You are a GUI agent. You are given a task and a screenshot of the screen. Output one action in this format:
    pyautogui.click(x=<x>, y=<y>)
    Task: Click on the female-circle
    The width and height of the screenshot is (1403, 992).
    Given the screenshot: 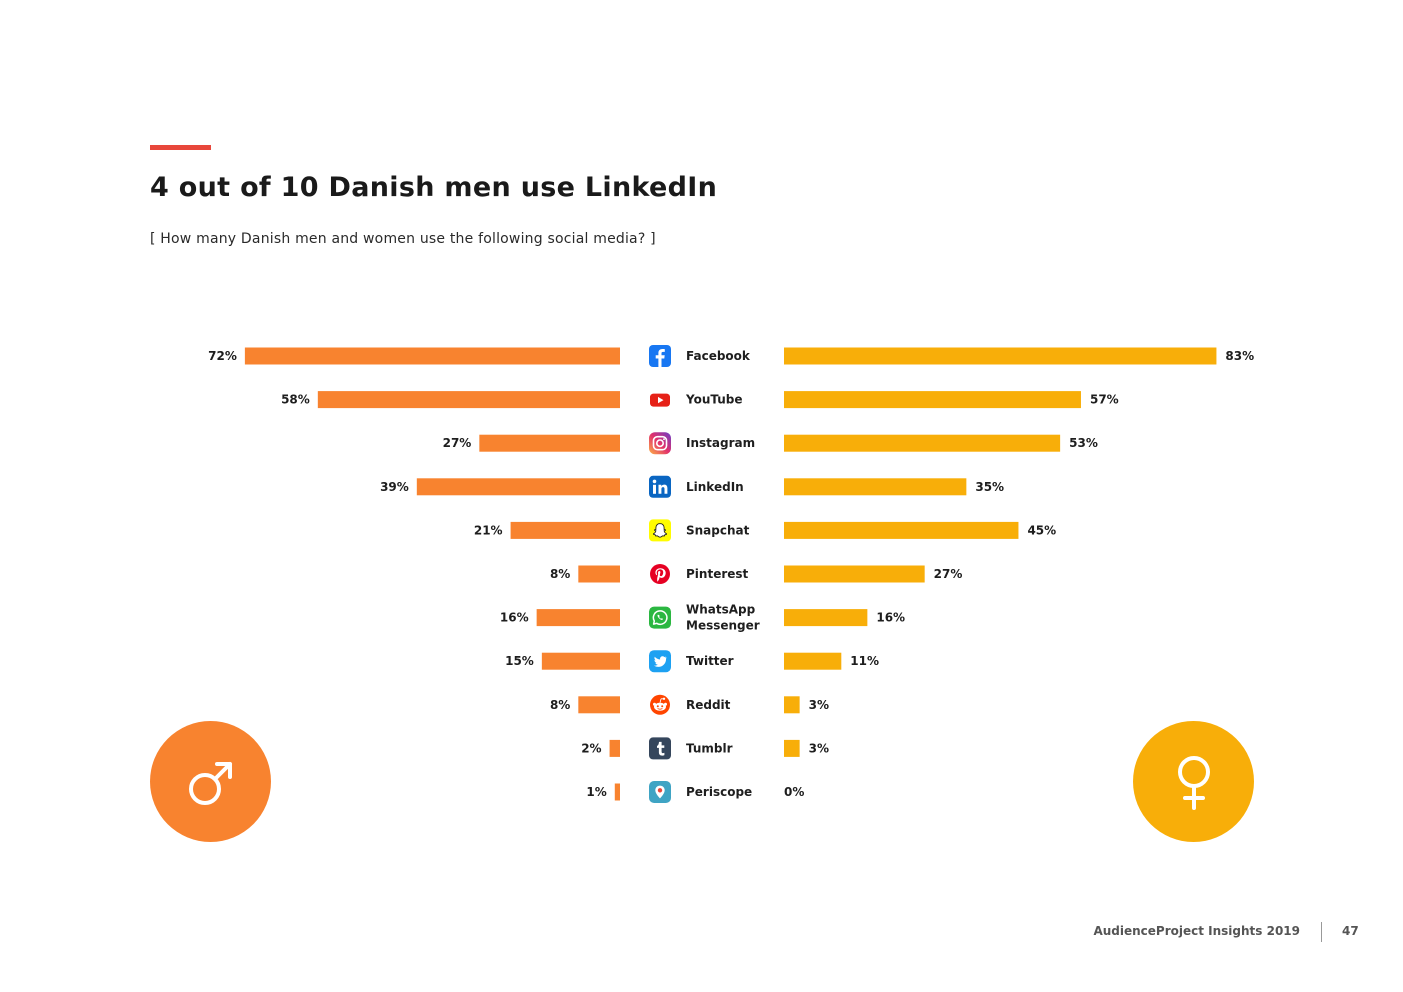 What is the action you would take?
    pyautogui.click(x=1193, y=781)
    